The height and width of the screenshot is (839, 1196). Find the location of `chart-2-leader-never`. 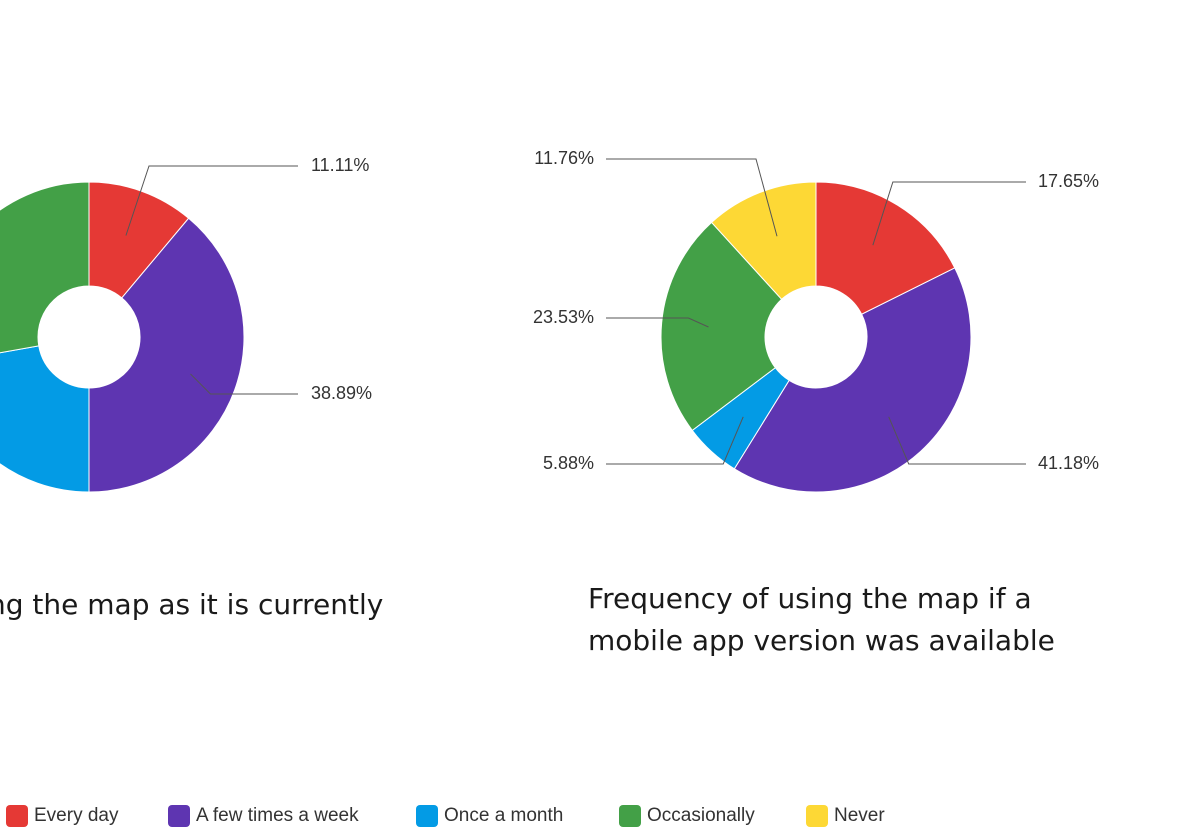

chart-2-leader-never is located at coordinates (692, 197).